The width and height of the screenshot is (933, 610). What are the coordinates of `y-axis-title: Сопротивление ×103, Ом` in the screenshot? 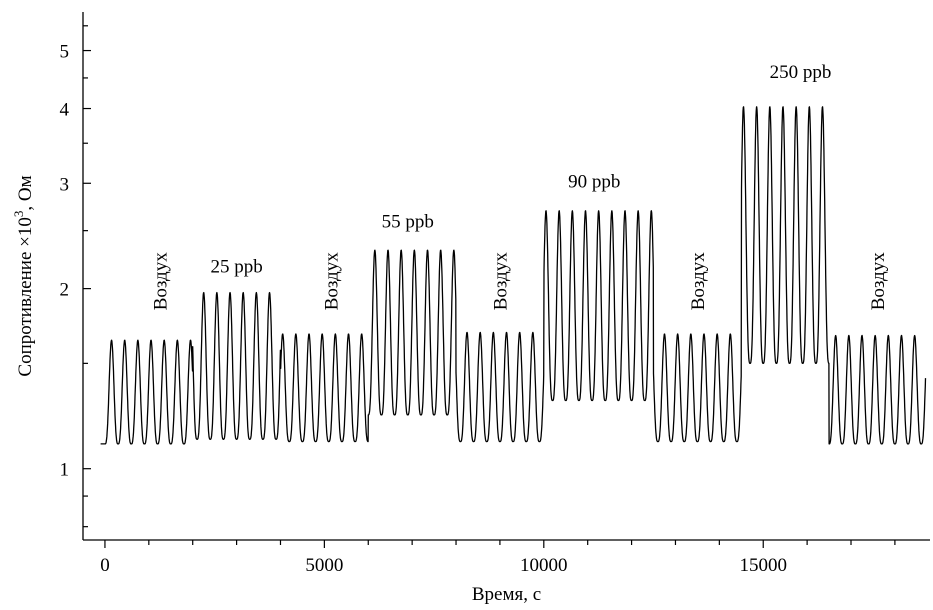 It's located at (23, 275).